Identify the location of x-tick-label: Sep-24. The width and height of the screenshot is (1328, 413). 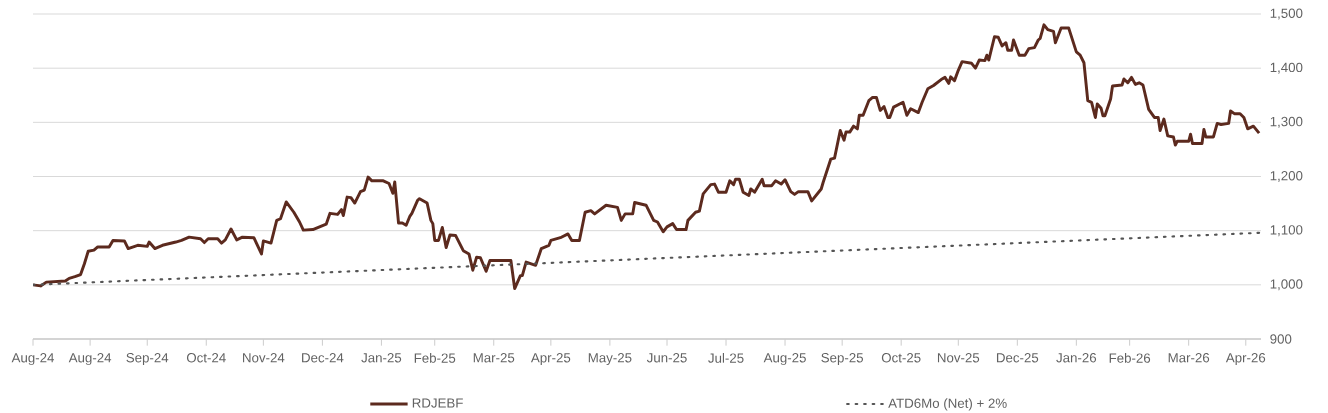
(147, 359).